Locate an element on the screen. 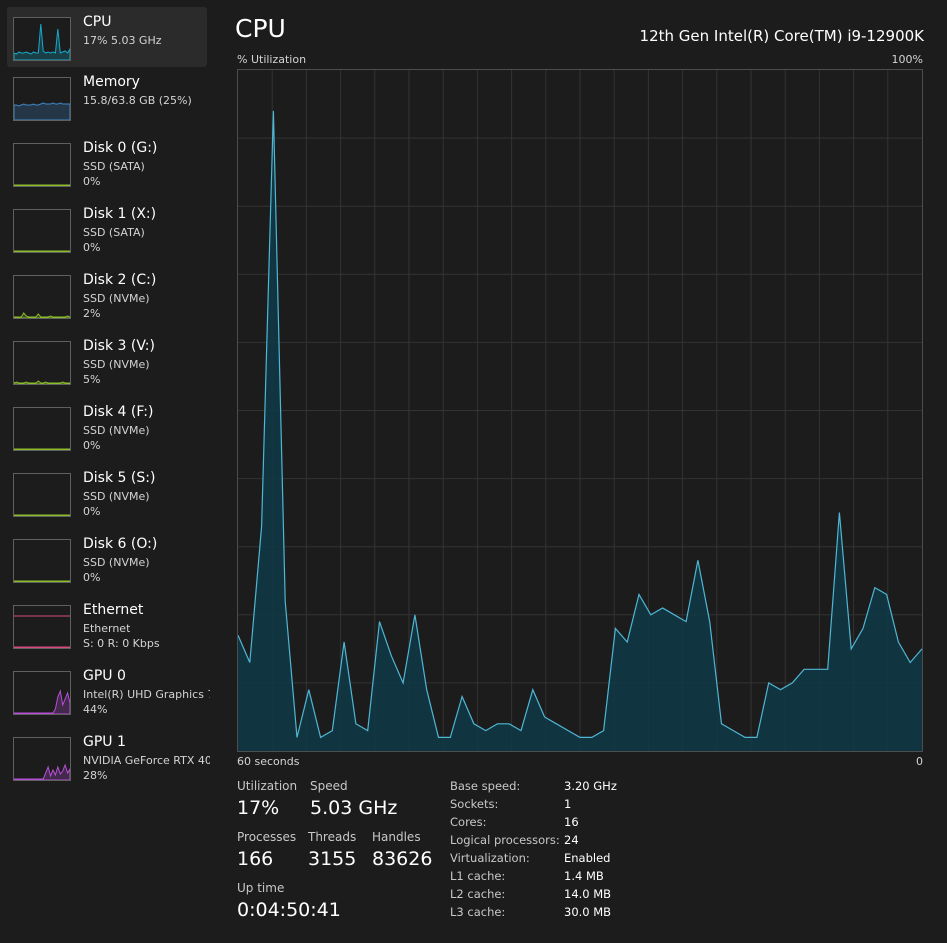 This screenshot has width=947, height=943. sidebar-item-detail: Intel(R) UHD Graphics 7 is located at coordinates (146, 694).